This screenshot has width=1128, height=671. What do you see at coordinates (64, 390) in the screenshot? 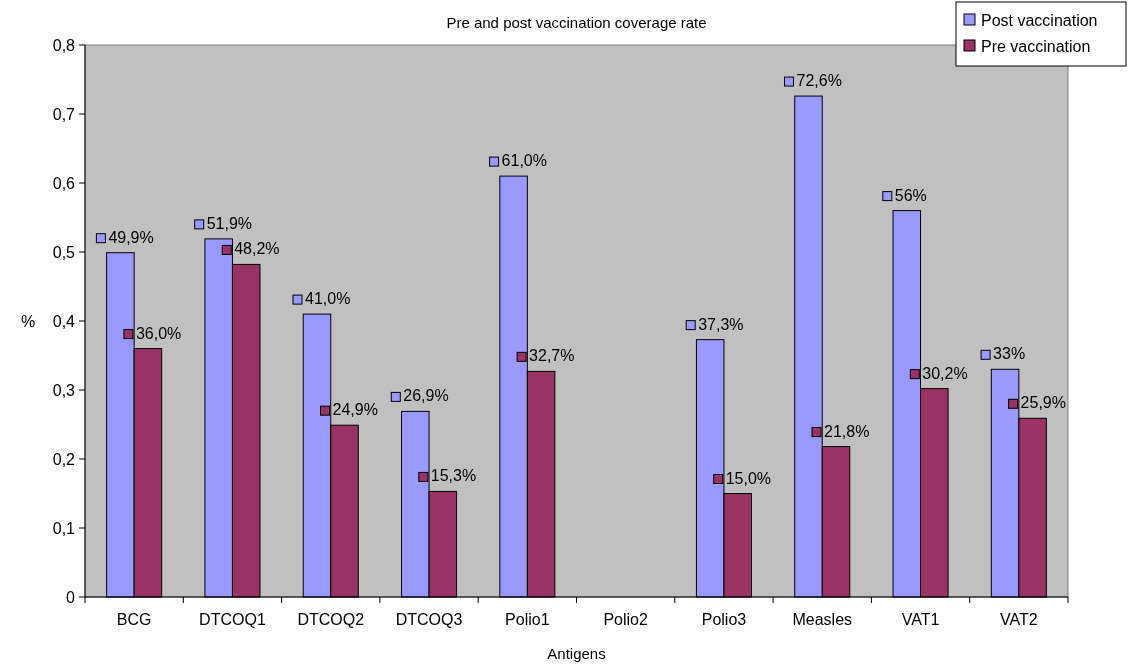
I see `y-tick-label: 0,3` at bounding box center [64, 390].